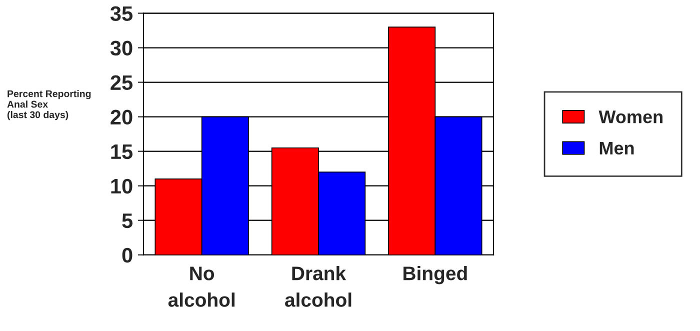 The height and width of the screenshot is (331, 700). I want to click on y-tick-label: 5, so click(127, 221).